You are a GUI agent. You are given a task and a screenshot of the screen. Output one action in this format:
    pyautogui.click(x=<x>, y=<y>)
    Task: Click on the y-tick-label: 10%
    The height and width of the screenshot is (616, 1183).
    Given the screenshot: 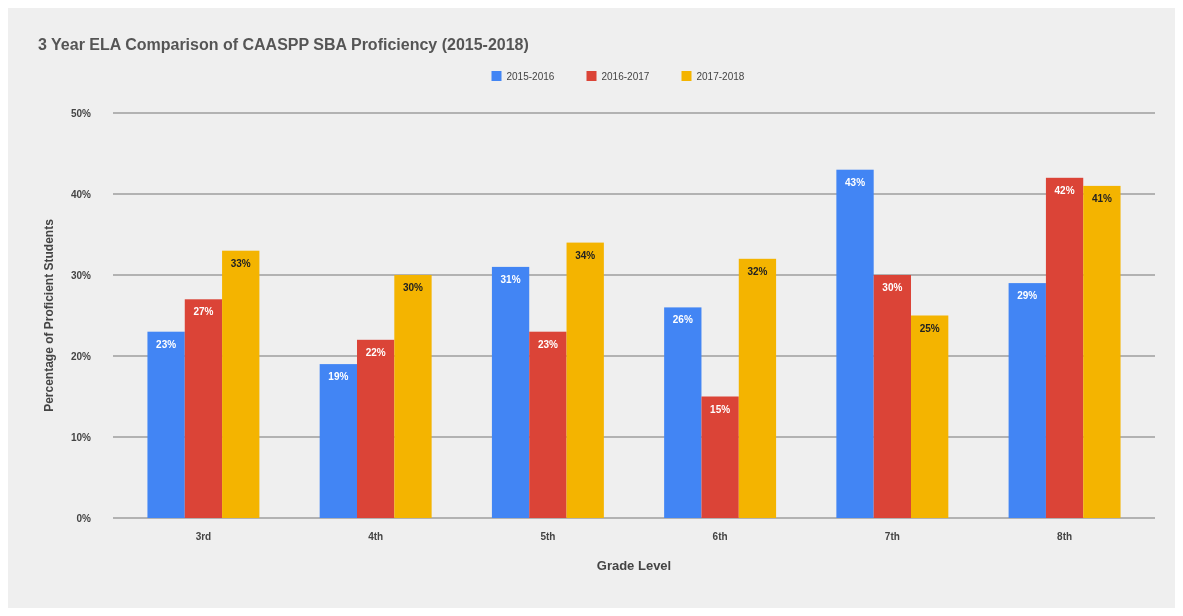 What is the action you would take?
    pyautogui.click(x=81, y=437)
    